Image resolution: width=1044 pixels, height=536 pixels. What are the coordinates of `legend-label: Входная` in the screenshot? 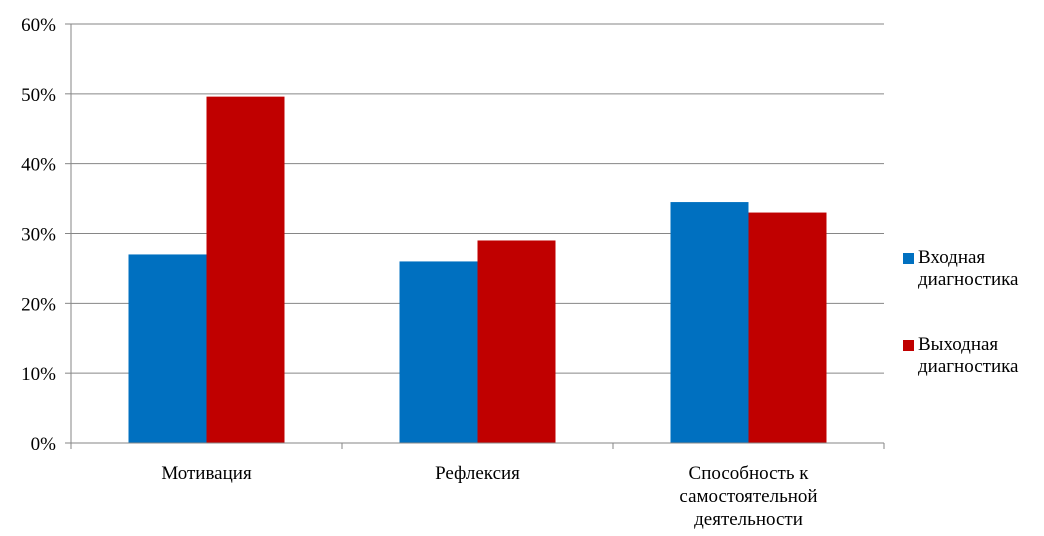 It's located at (980, 258).